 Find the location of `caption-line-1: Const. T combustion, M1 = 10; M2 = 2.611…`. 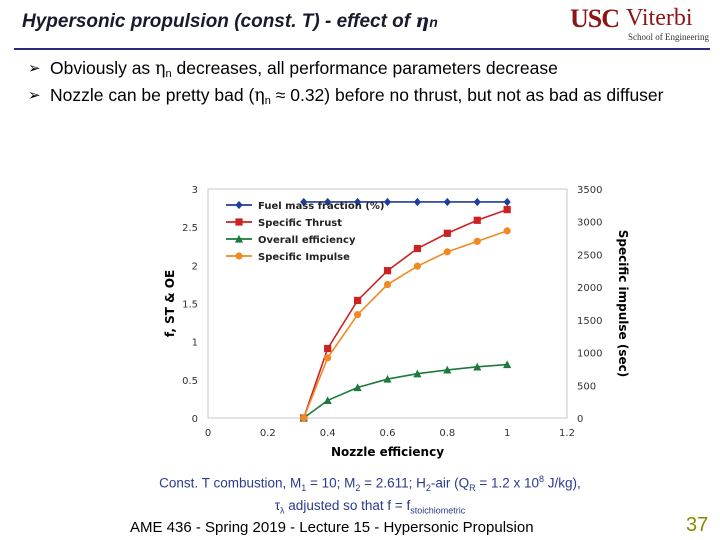

caption-line-1: Const. T combustion, M1 = 10; M2 = 2.611… is located at coordinates (370, 483).